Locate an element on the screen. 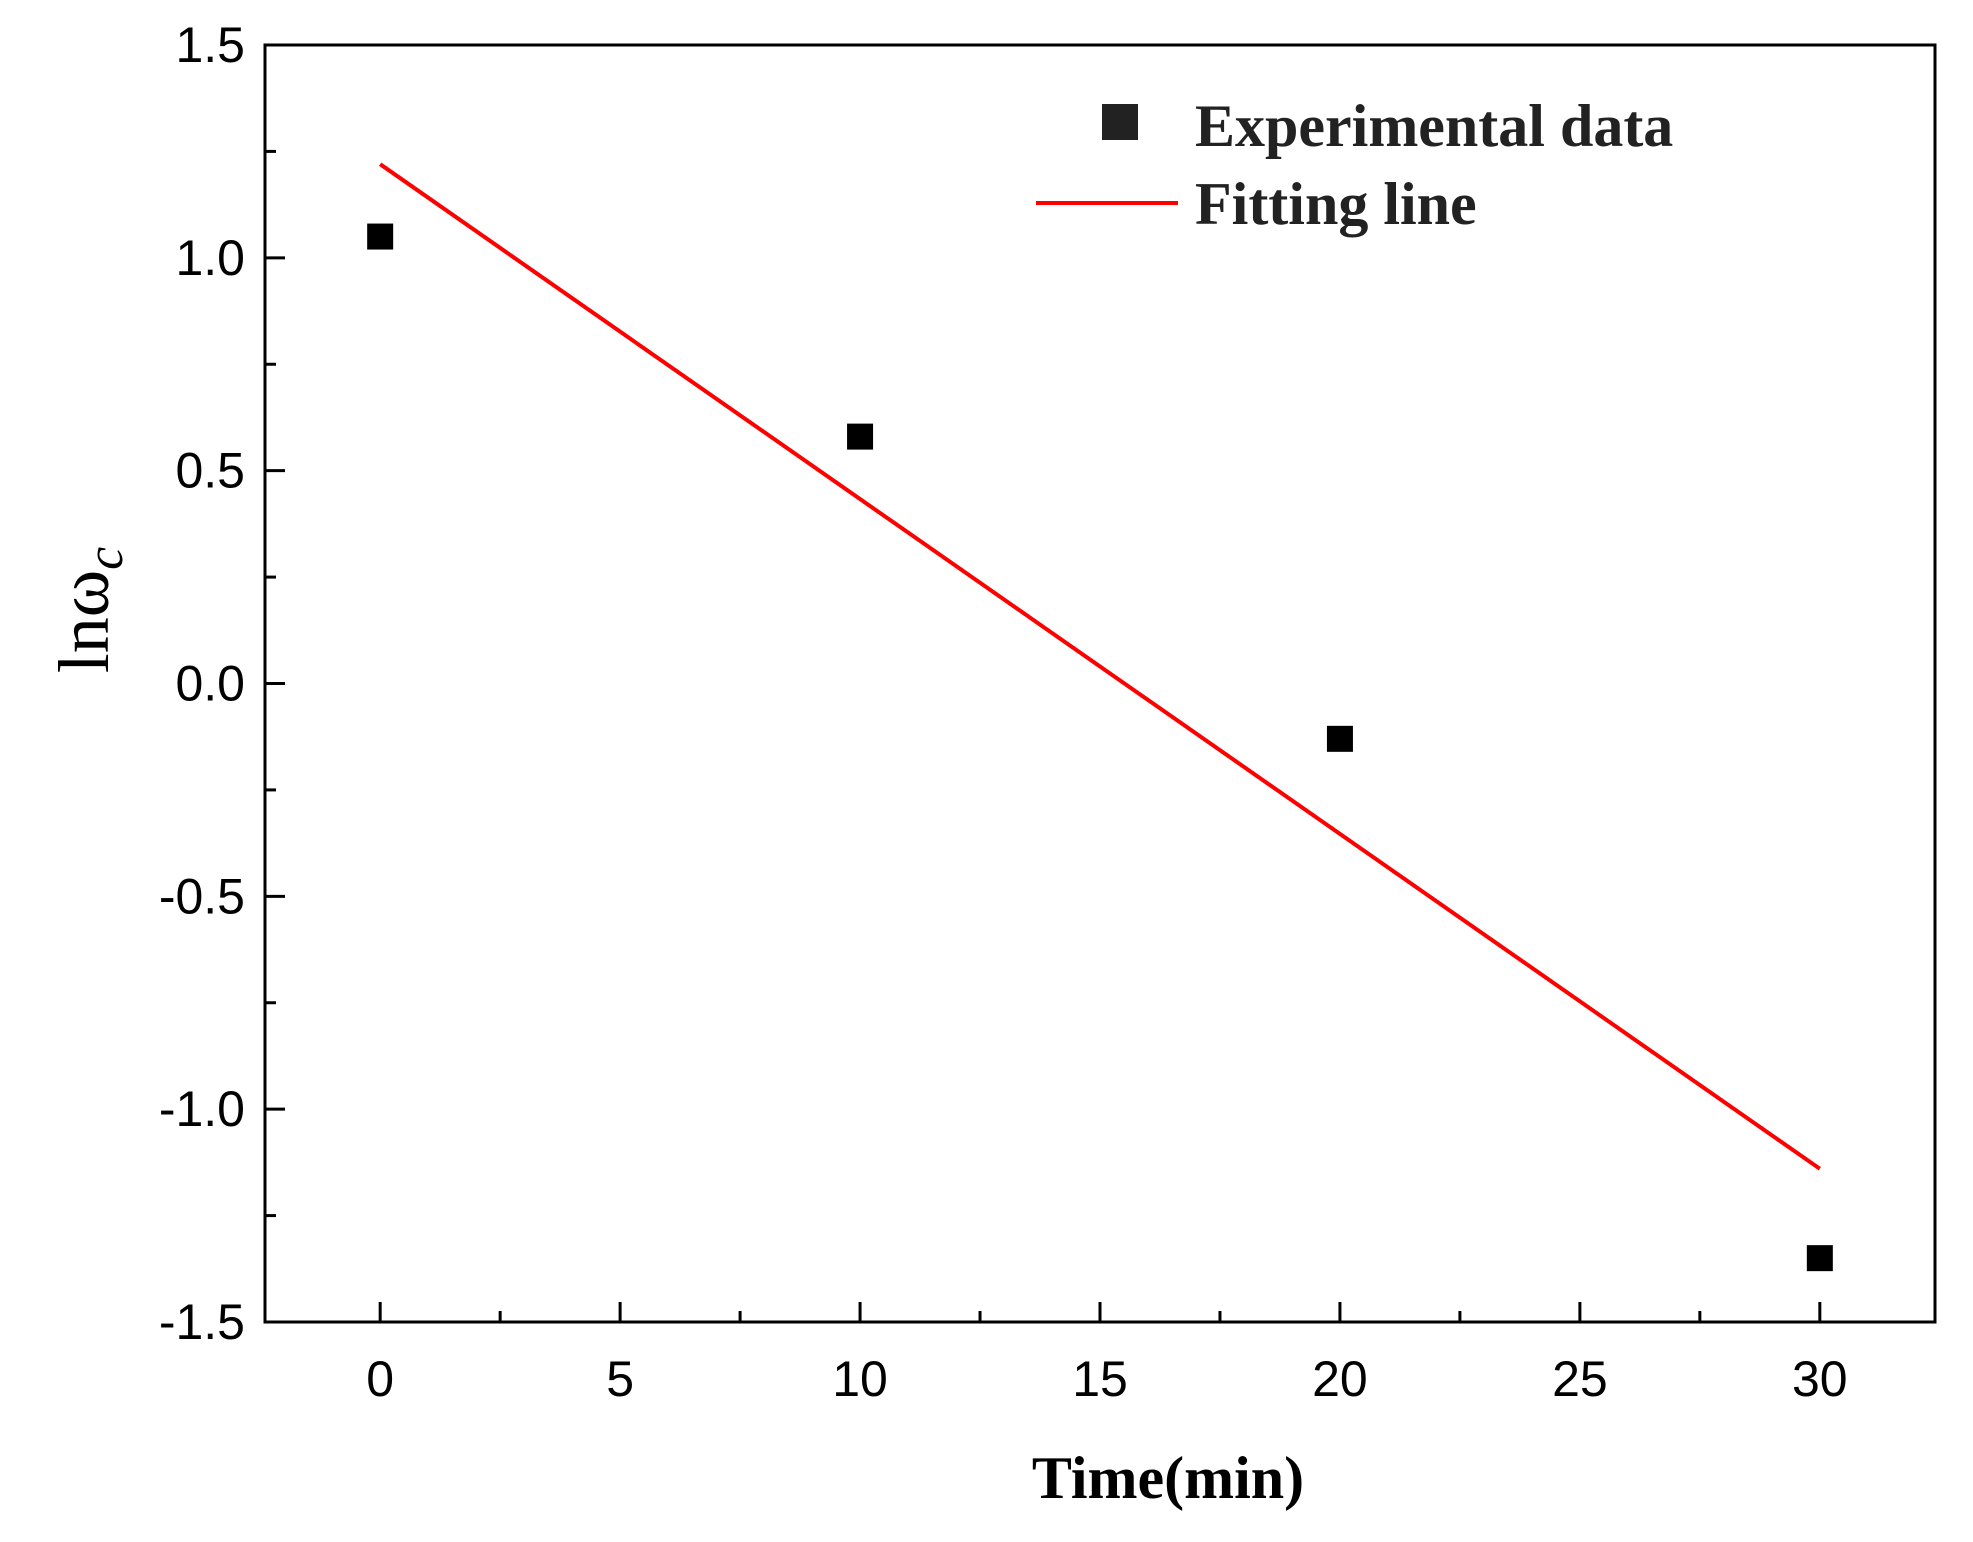 This screenshot has width=1973, height=1542. y-tick-label: 1.5 is located at coordinates (210, 45).